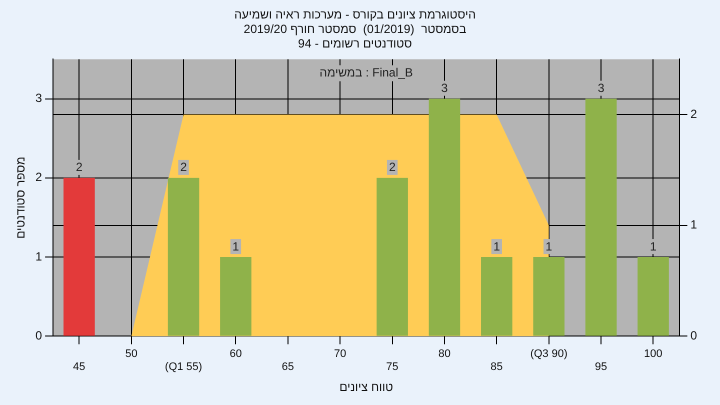  What do you see at coordinates (79, 367) in the screenshot?
I see `x-tick-label: 45` at bounding box center [79, 367].